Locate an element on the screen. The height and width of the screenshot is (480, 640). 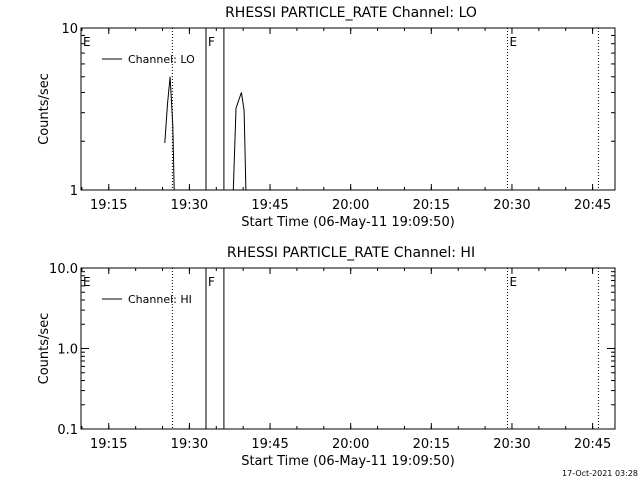
chart-title: RHESSI PARTICLE_RATE Channel: LO is located at coordinates (351, 13).